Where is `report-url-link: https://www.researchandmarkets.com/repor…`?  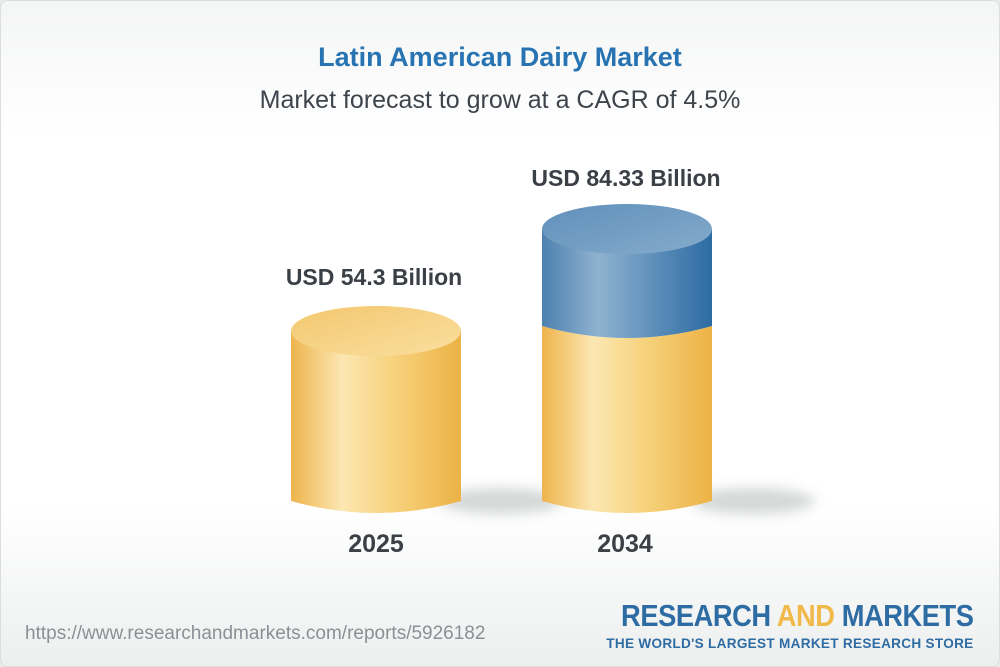 report-url-link: https://www.researchandmarkets.com/repor… is located at coordinates (255, 633).